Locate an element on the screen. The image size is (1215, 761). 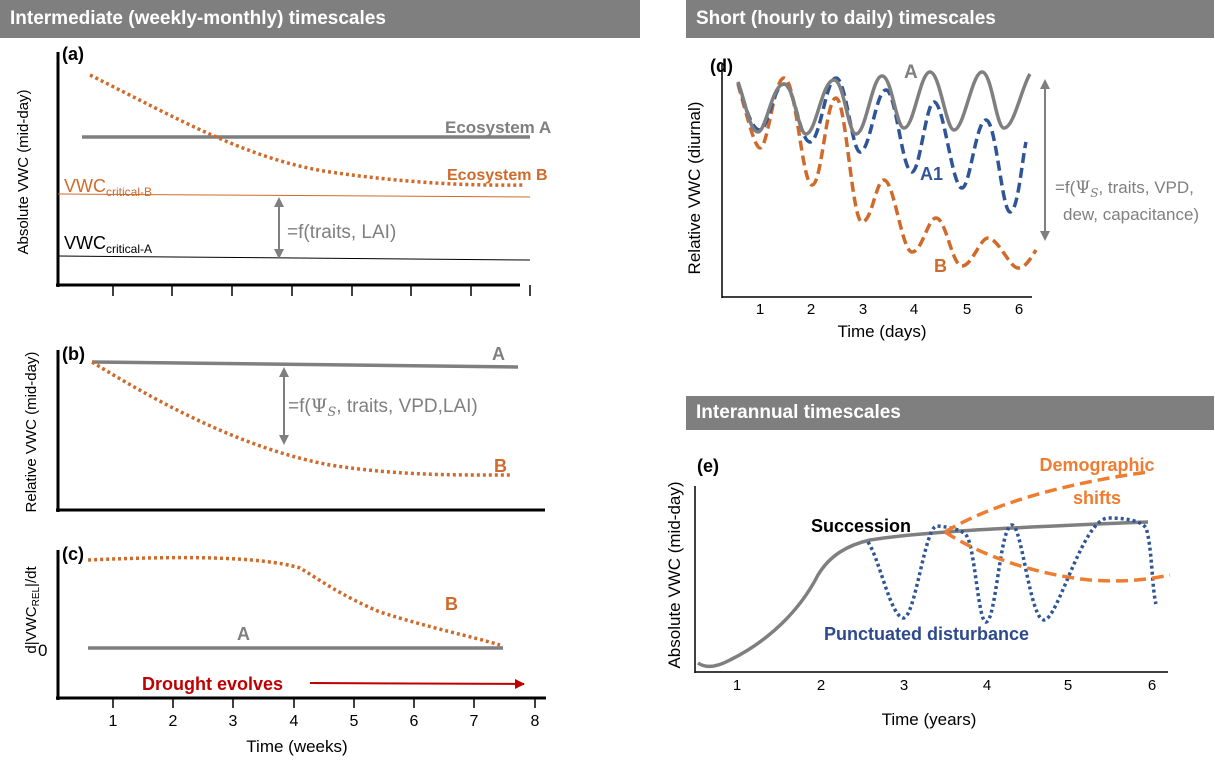
panel-d-a1-label: A1 is located at coordinates (931, 174).